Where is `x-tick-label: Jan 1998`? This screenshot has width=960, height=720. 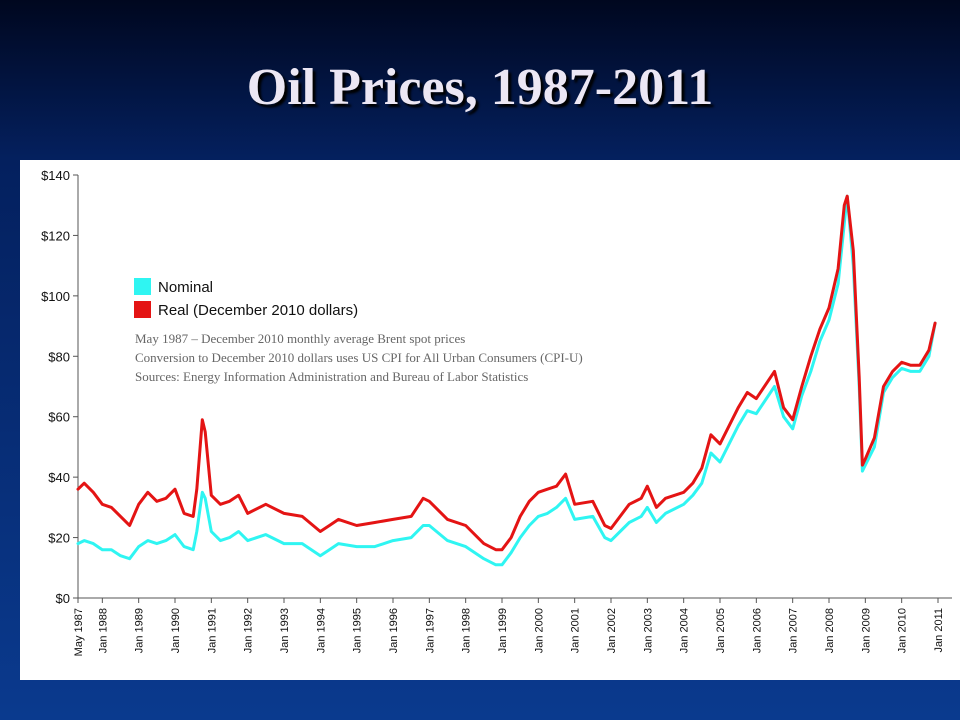
x-tick-label: Jan 1998 is located at coordinates (467, 630).